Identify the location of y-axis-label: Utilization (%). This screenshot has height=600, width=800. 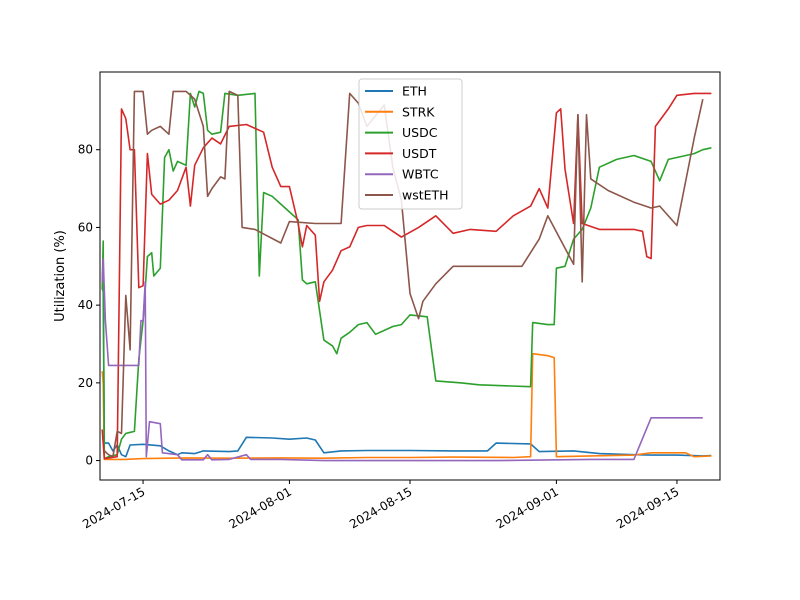
(60, 276).